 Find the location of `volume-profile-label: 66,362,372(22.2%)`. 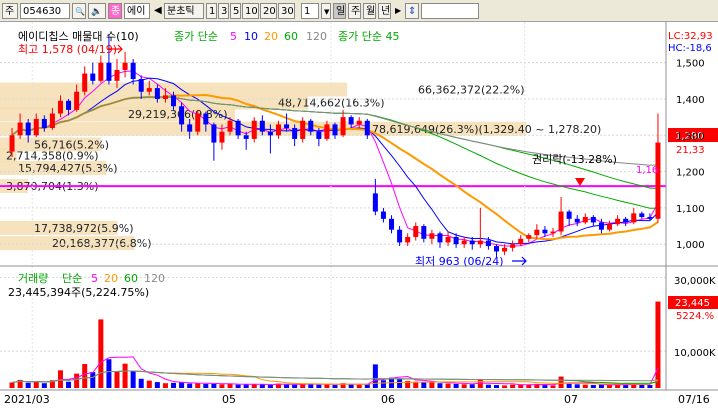

volume-profile-label: 66,362,372(22.2%) is located at coordinates (471, 90).